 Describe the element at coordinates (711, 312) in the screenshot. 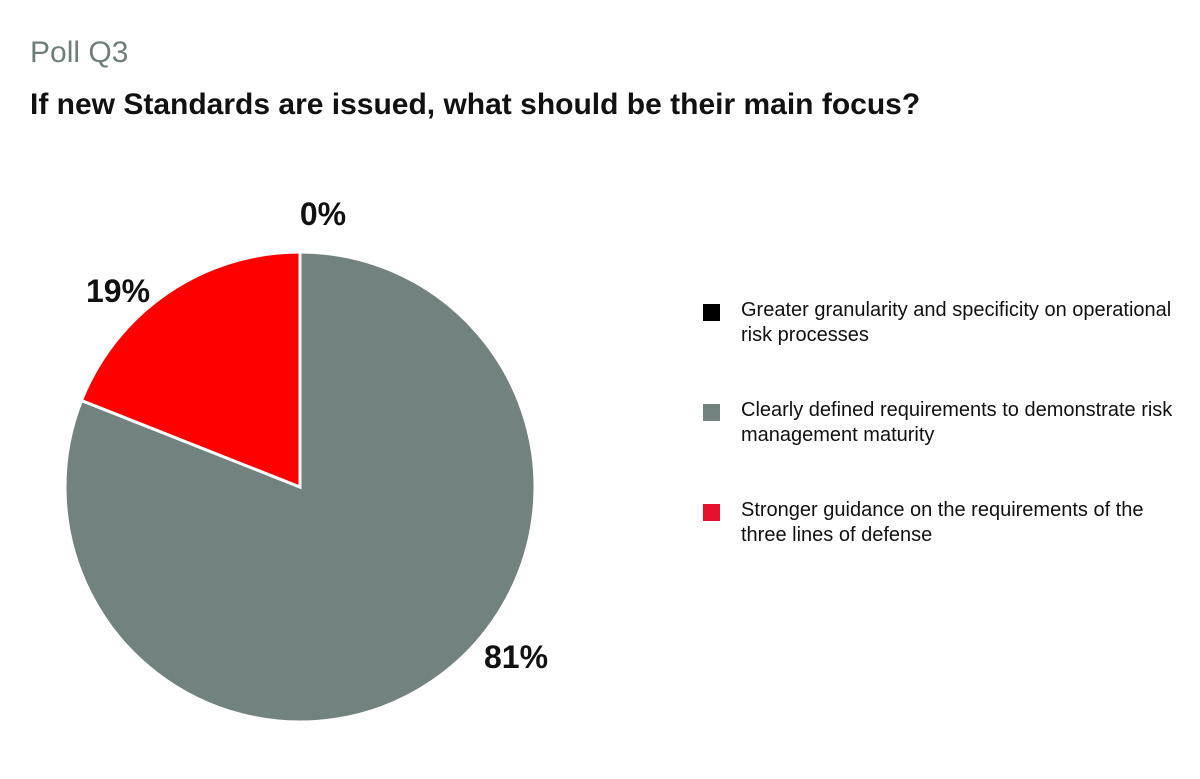

I see `legend-swatch-black` at that location.